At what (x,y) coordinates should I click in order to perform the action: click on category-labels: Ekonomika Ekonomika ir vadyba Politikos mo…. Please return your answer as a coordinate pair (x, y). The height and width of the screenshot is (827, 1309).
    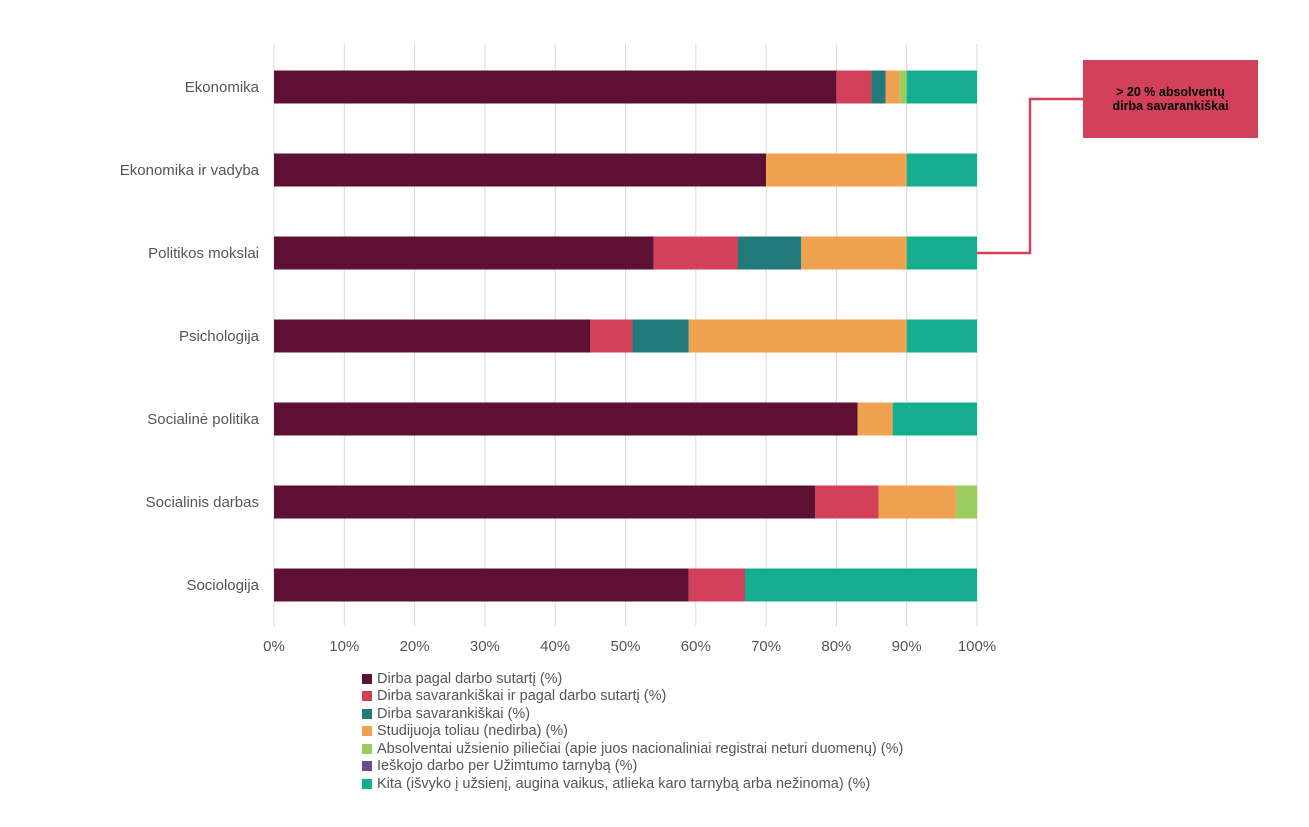
    Looking at the image, I should click on (190, 336).